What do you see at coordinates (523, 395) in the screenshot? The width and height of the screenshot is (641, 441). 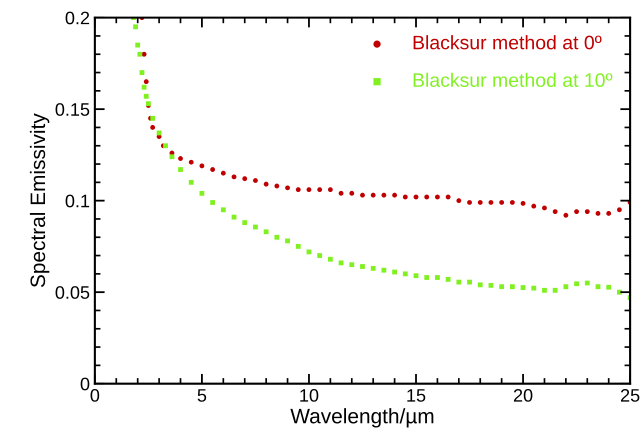 I see `x-tick-label: 20` at bounding box center [523, 395].